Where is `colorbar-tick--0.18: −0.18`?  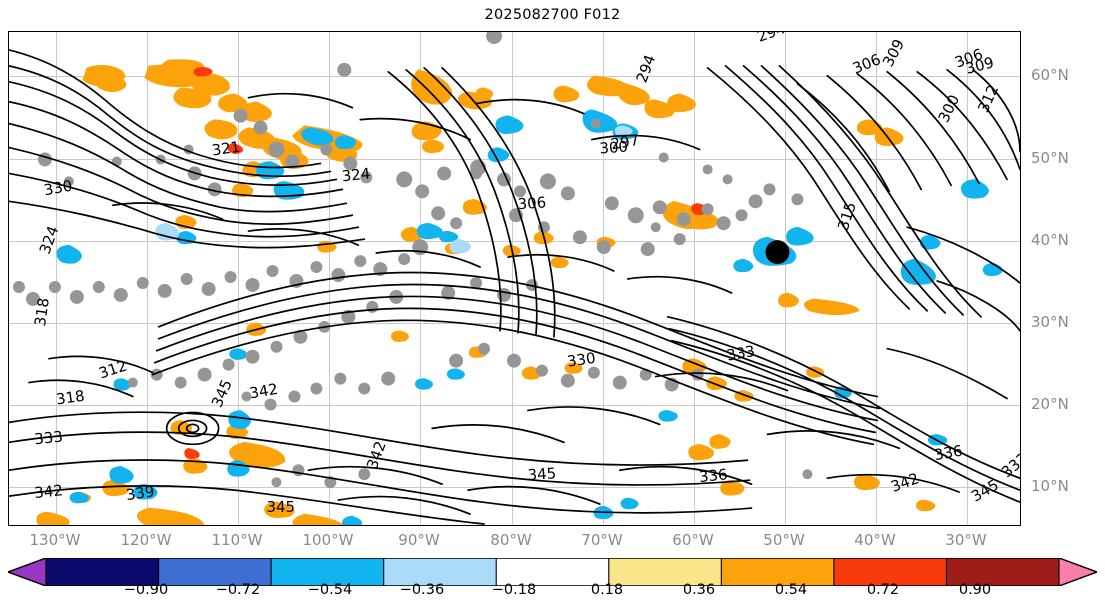
colorbar-tick--0.18: −0.18 is located at coordinates (514, 590).